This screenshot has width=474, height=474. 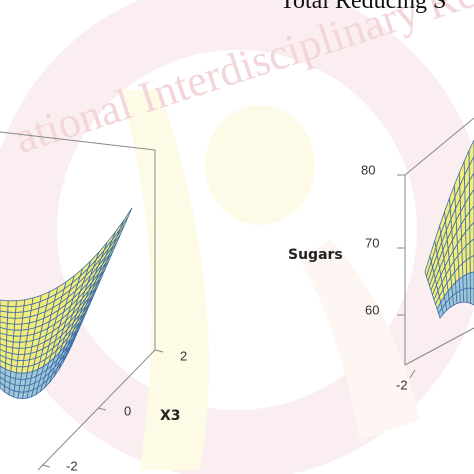 What do you see at coordinates (315, 255) in the screenshot?
I see `axis-label: Sugars` at bounding box center [315, 255].